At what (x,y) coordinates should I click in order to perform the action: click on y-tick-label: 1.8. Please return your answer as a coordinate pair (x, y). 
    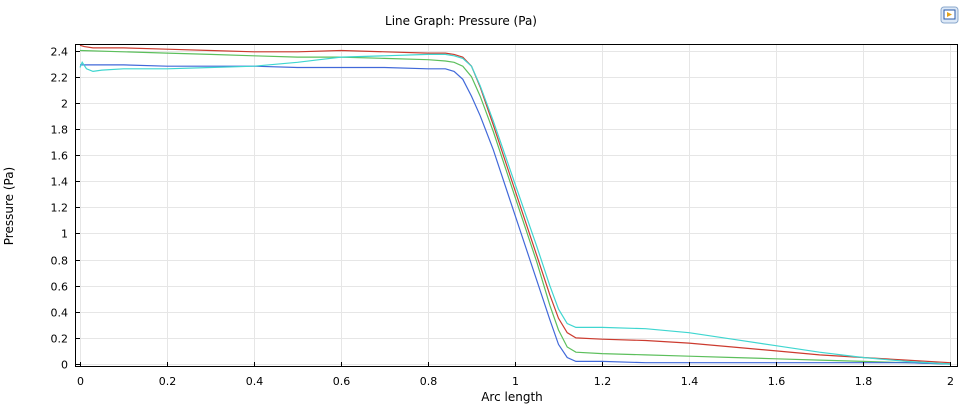
    Looking at the image, I should click on (60, 130).